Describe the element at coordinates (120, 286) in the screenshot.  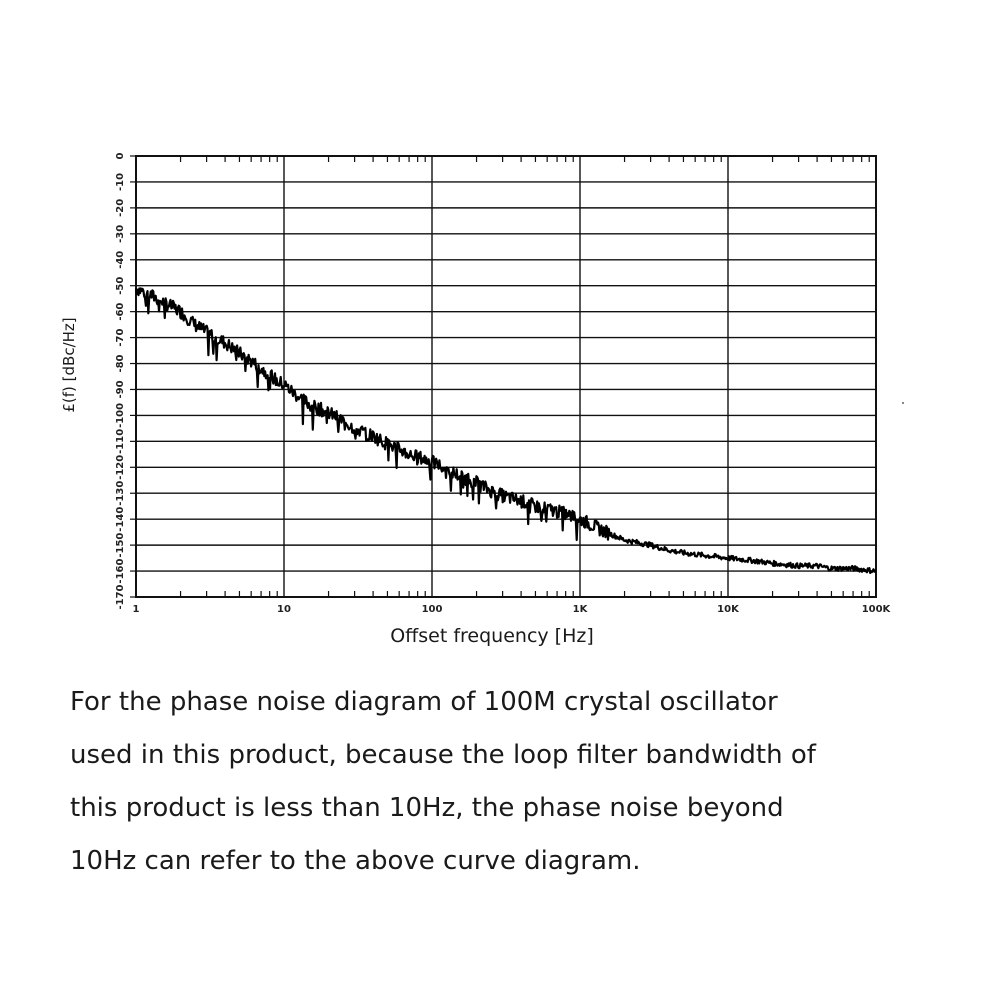
I see `y-tick-label: -50` at that location.